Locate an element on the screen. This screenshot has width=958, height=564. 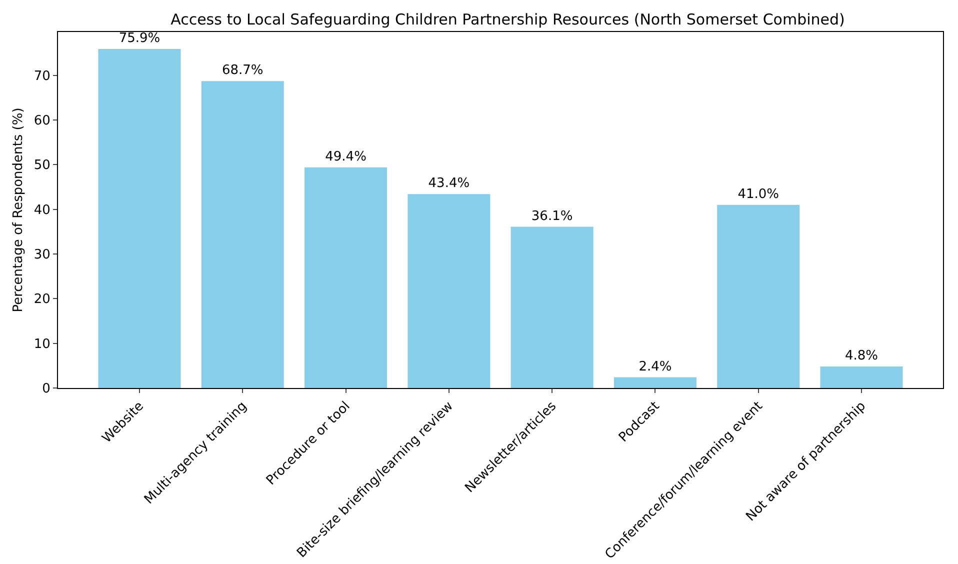
y-tick-label: 70 is located at coordinates (42, 76).